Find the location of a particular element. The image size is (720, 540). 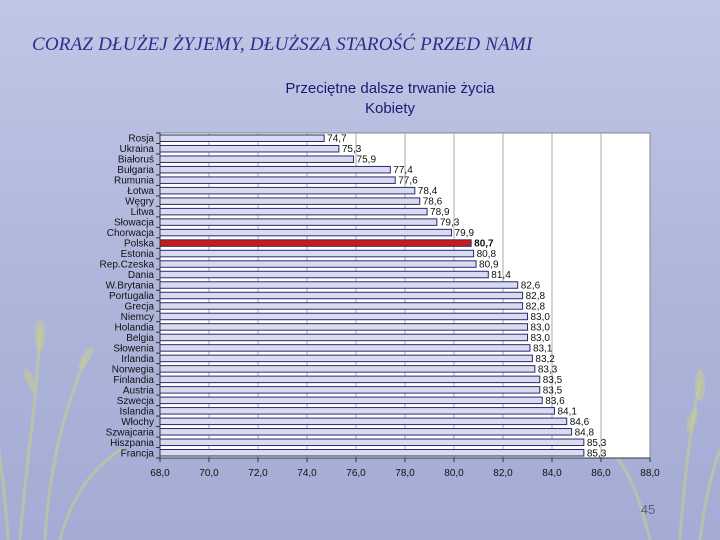

x-tick-label: 76,0 is located at coordinates (356, 473).